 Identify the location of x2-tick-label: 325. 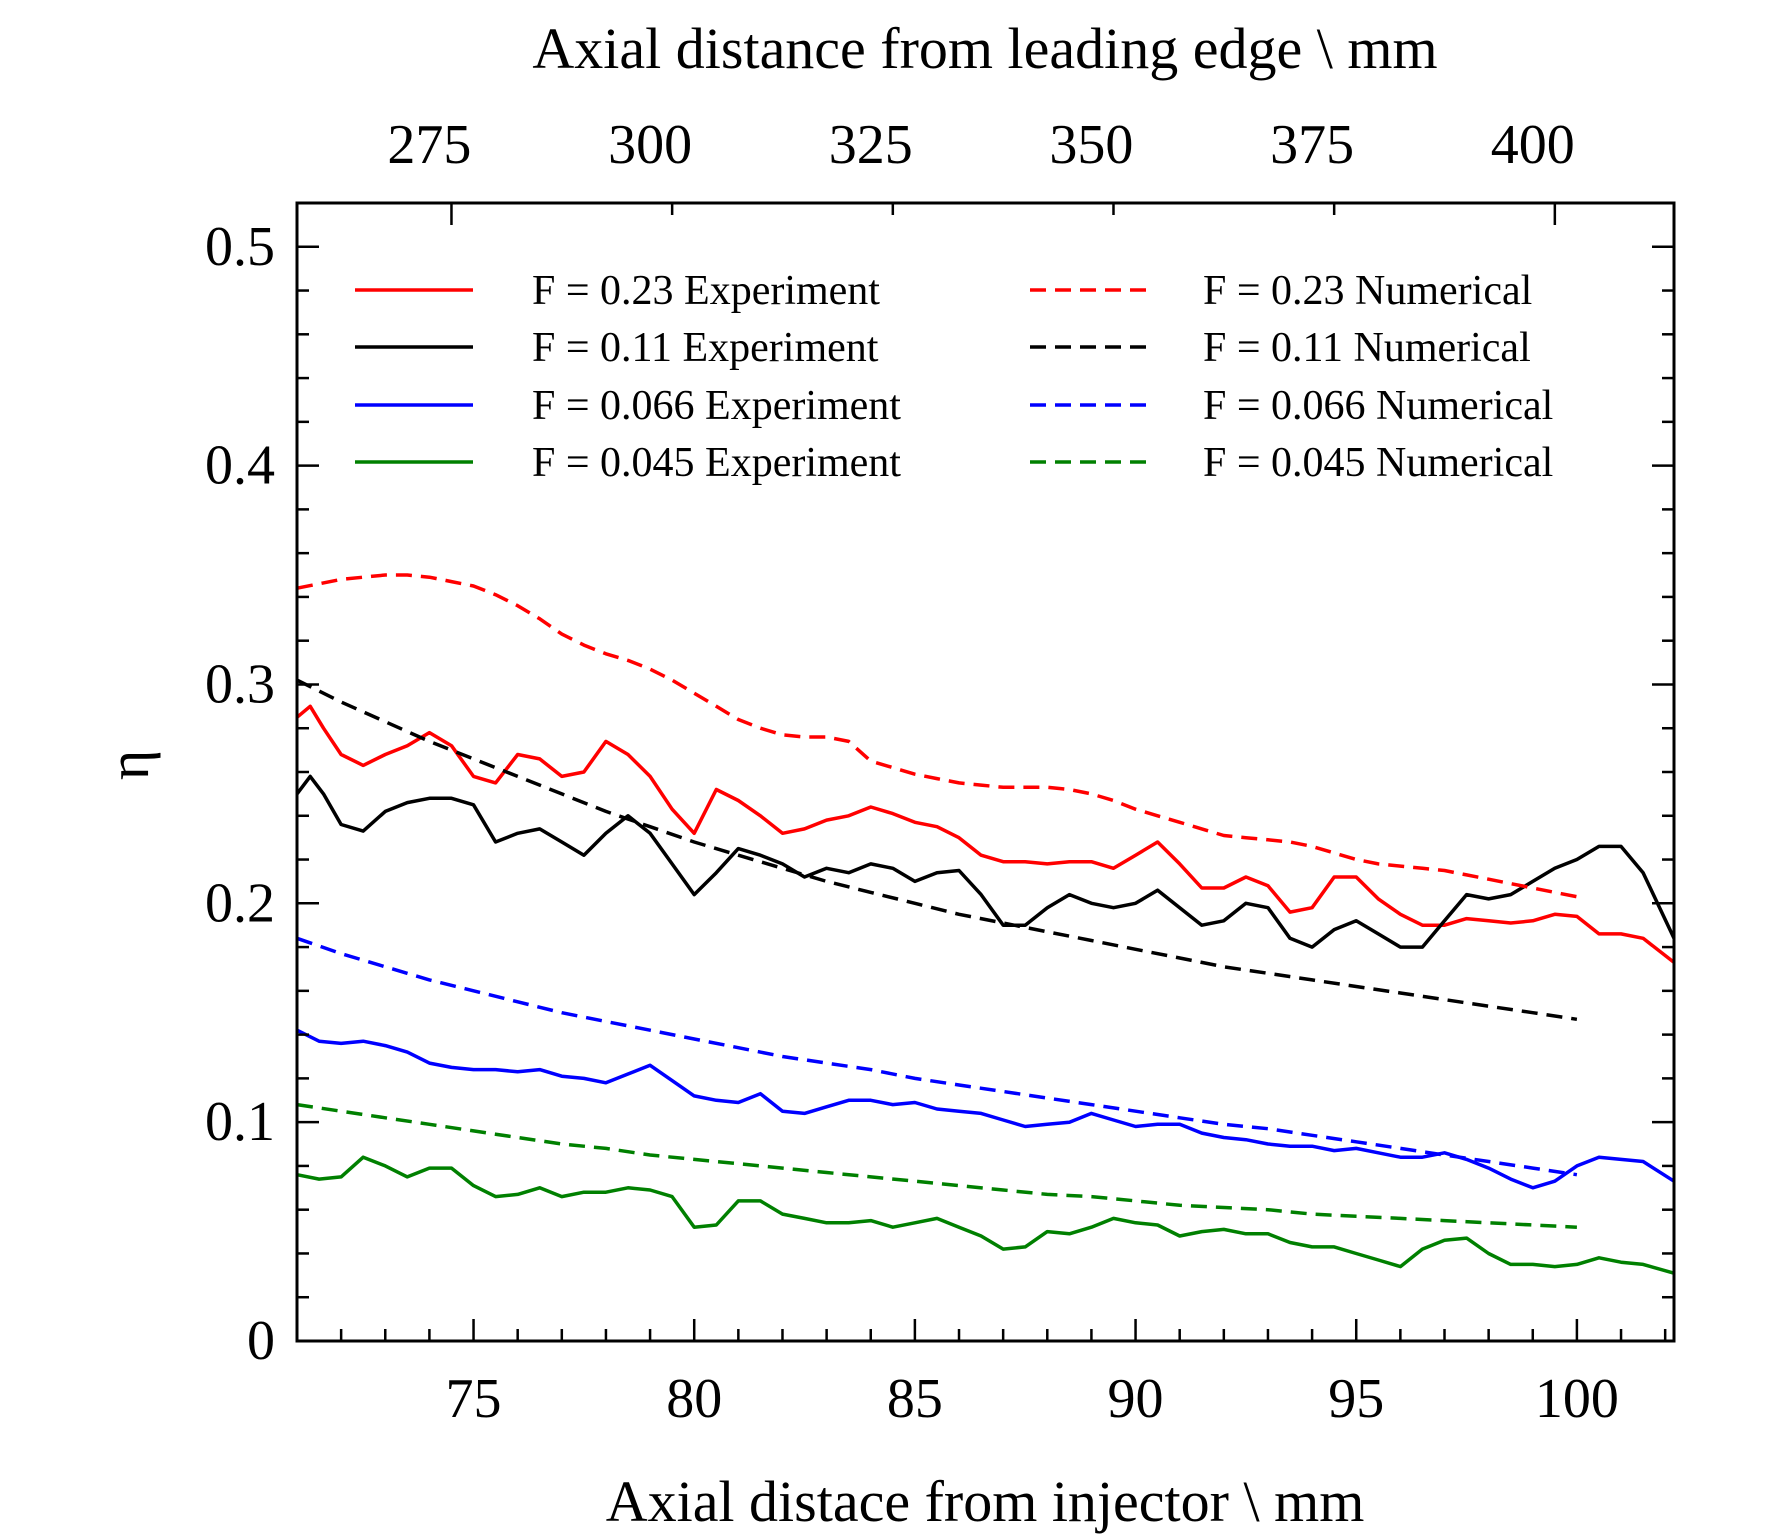
(871, 145).